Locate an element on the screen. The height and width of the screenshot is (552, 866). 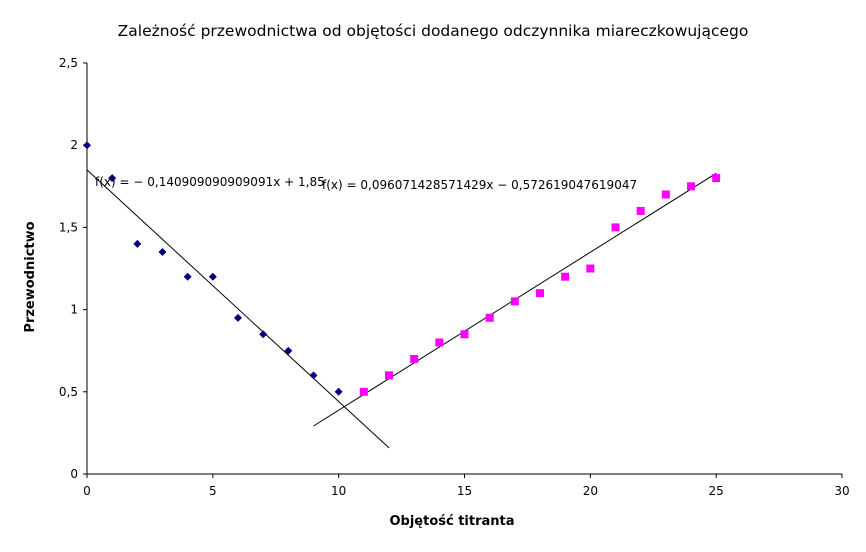
trendline-equation-1: f(x) = − 0,140909090909091x + 1,85 is located at coordinates (210, 182).